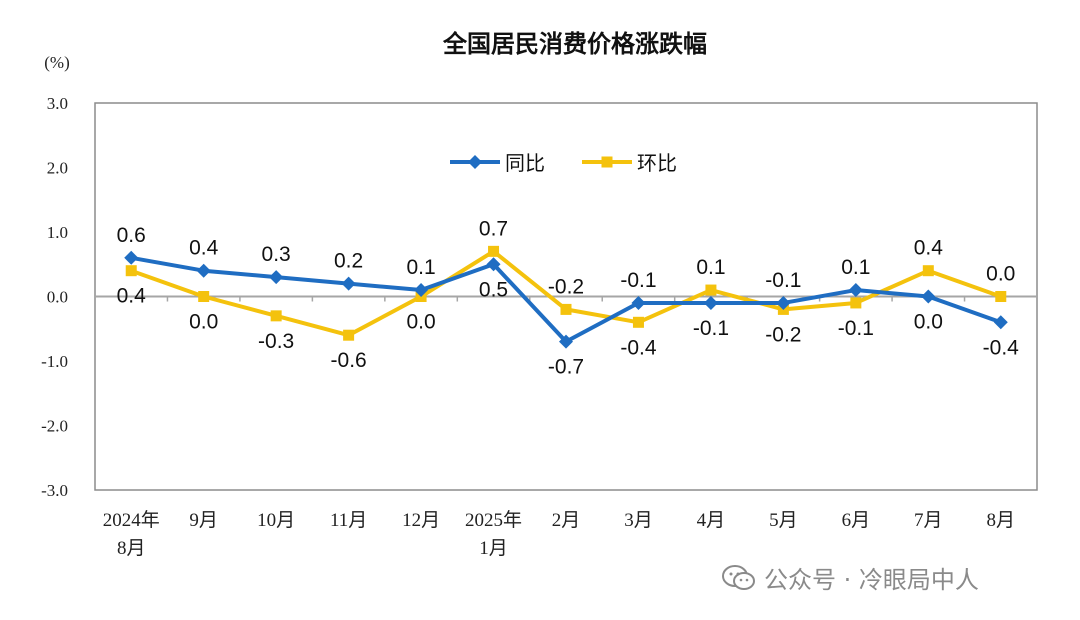  I want to click on data-label-同比: -0.4, so click(1001, 347).